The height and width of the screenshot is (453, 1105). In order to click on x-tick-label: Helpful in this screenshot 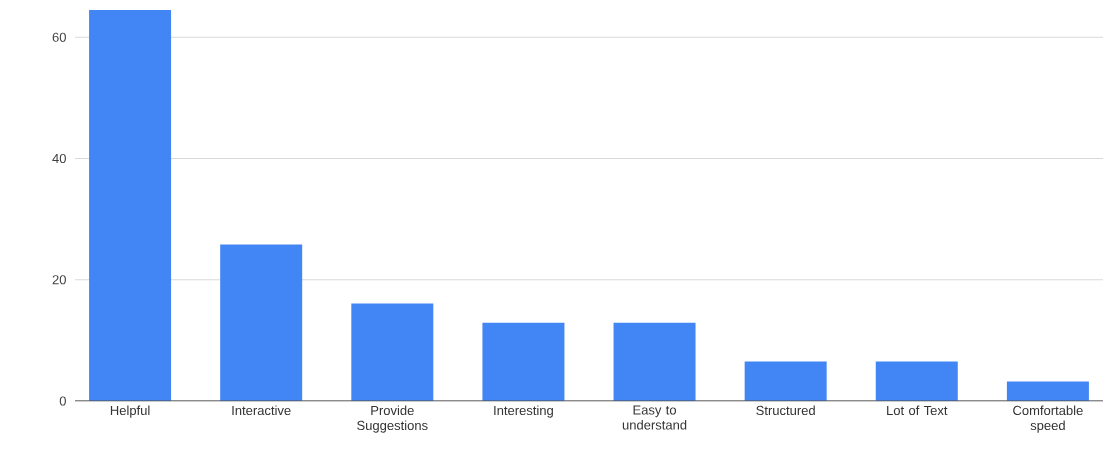, I will do `click(130, 411)`.